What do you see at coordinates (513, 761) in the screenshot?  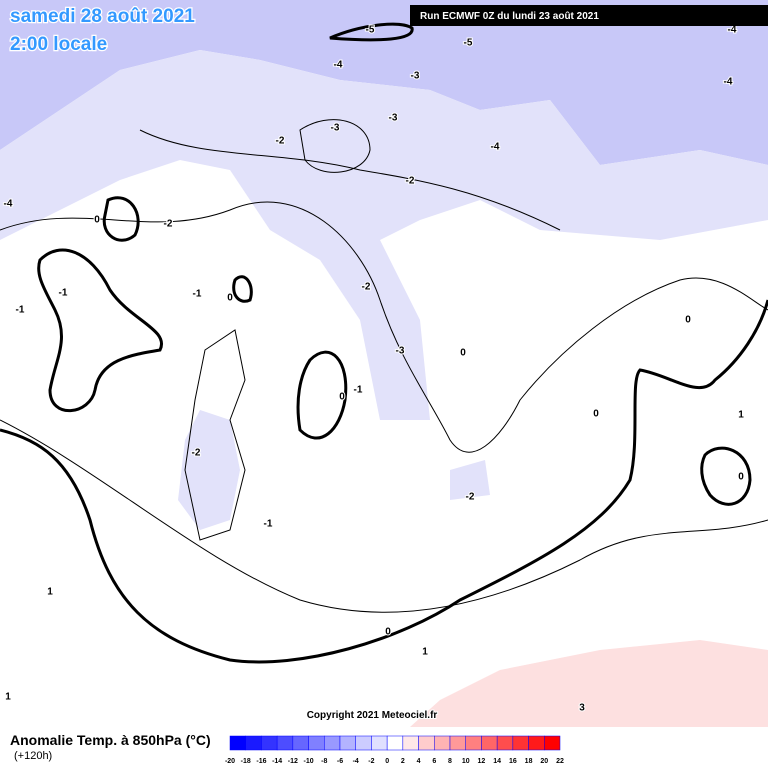 I see `colorbar-label: 16` at bounding box center [513, 761].